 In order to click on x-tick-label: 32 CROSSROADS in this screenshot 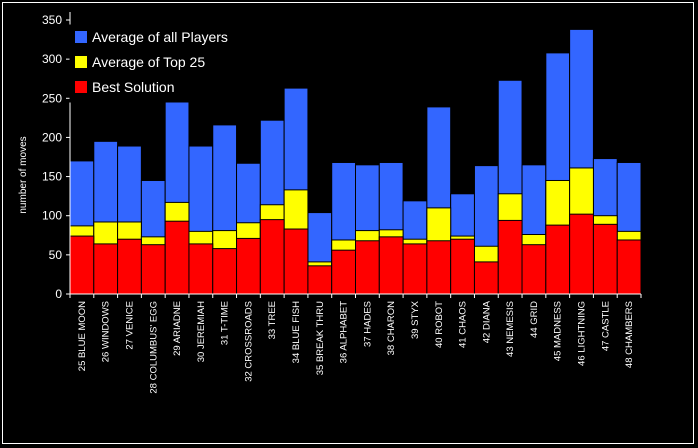, I will do `click(248, 341)`.